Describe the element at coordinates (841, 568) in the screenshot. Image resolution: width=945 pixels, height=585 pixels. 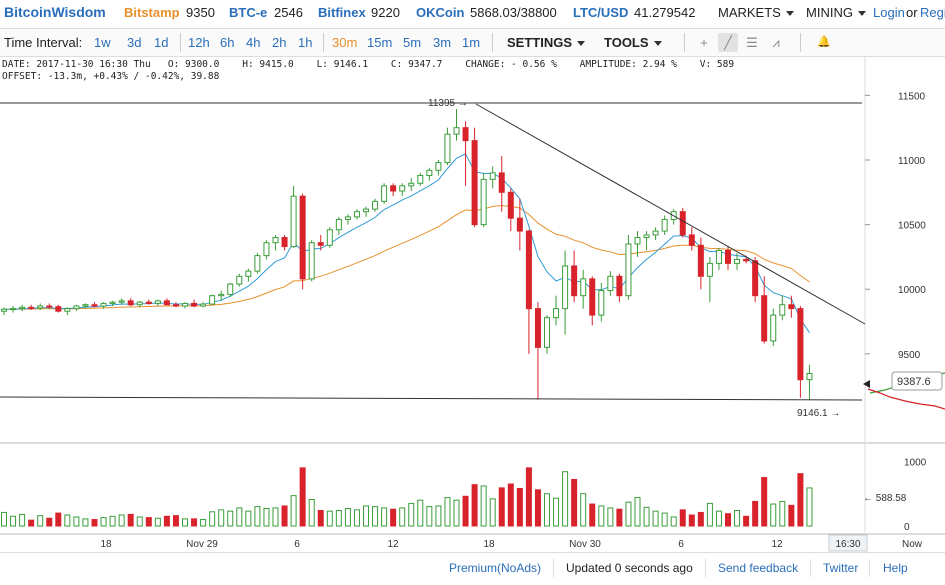
I see `twitter-link: Twitter` at that location.